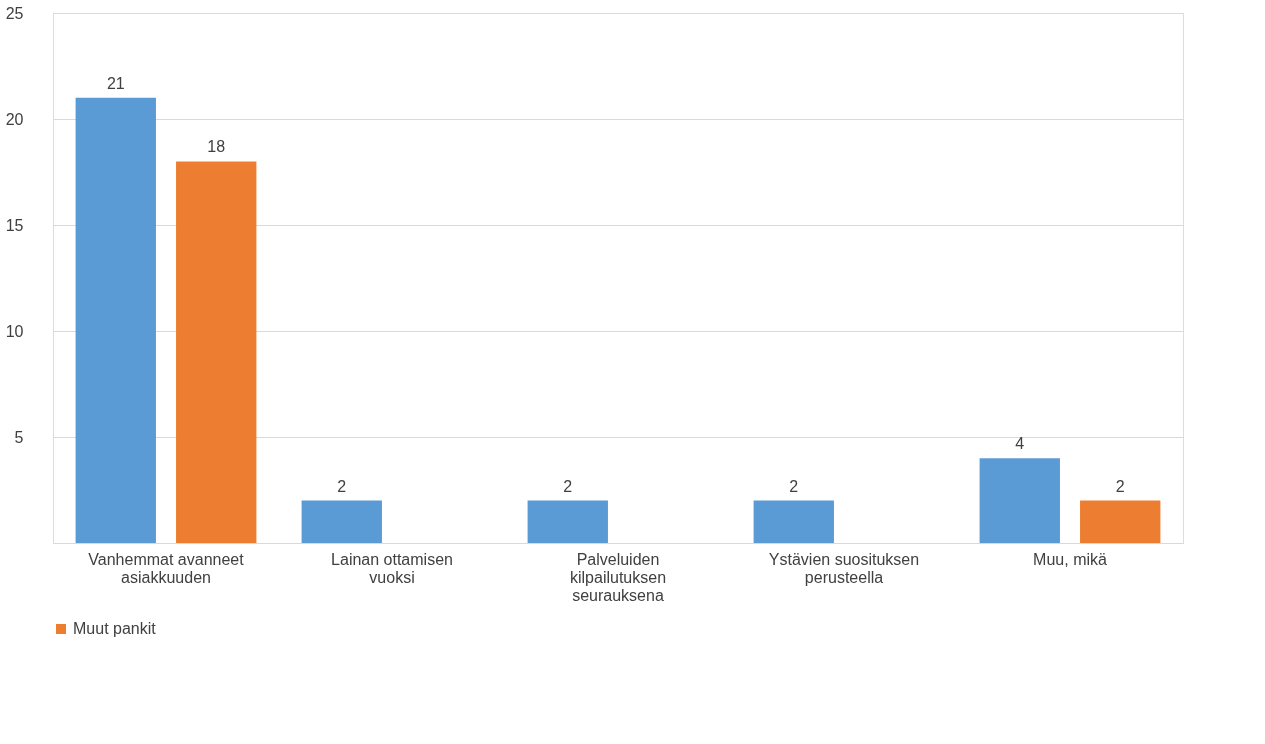 This screenshot has width=1265, height=744. Describe the element at coordinates (19, 437) in the screenshot. I see `y-tick-label: 5` at that location.